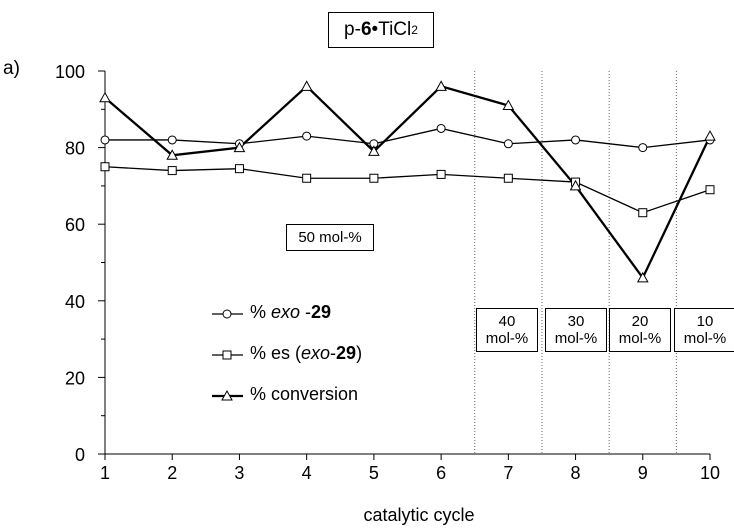  I want to click on y-tick-label: 80, so click(75, 149).